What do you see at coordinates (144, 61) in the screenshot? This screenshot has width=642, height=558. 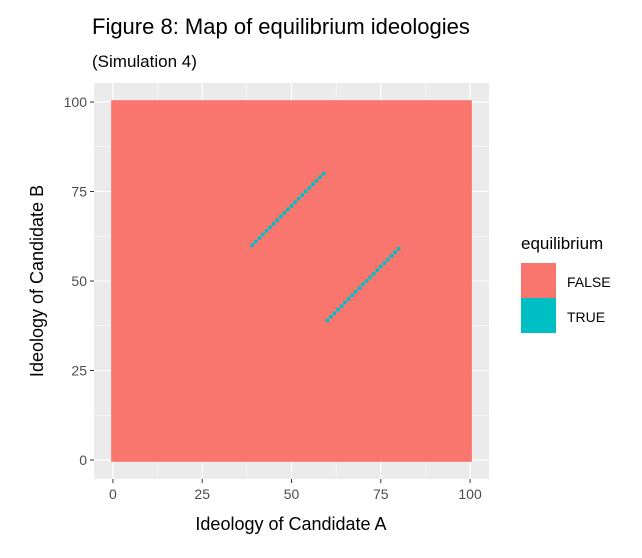 I see `chart-subtitle: (Simulation 4)` at bounding box center [144, 61].